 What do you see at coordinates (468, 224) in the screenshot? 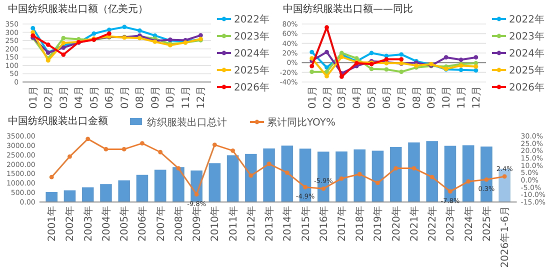
I see `x-tick-label: 2024年` at bounding box center [468, 224].